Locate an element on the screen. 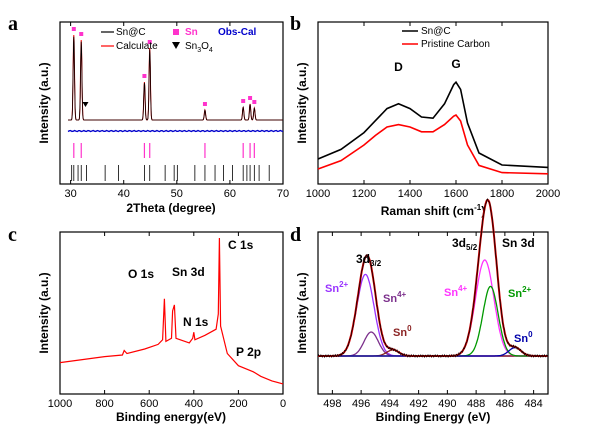  x-axis-label-b: Raman shift (cm-1) is located at coordinates (433, 210).